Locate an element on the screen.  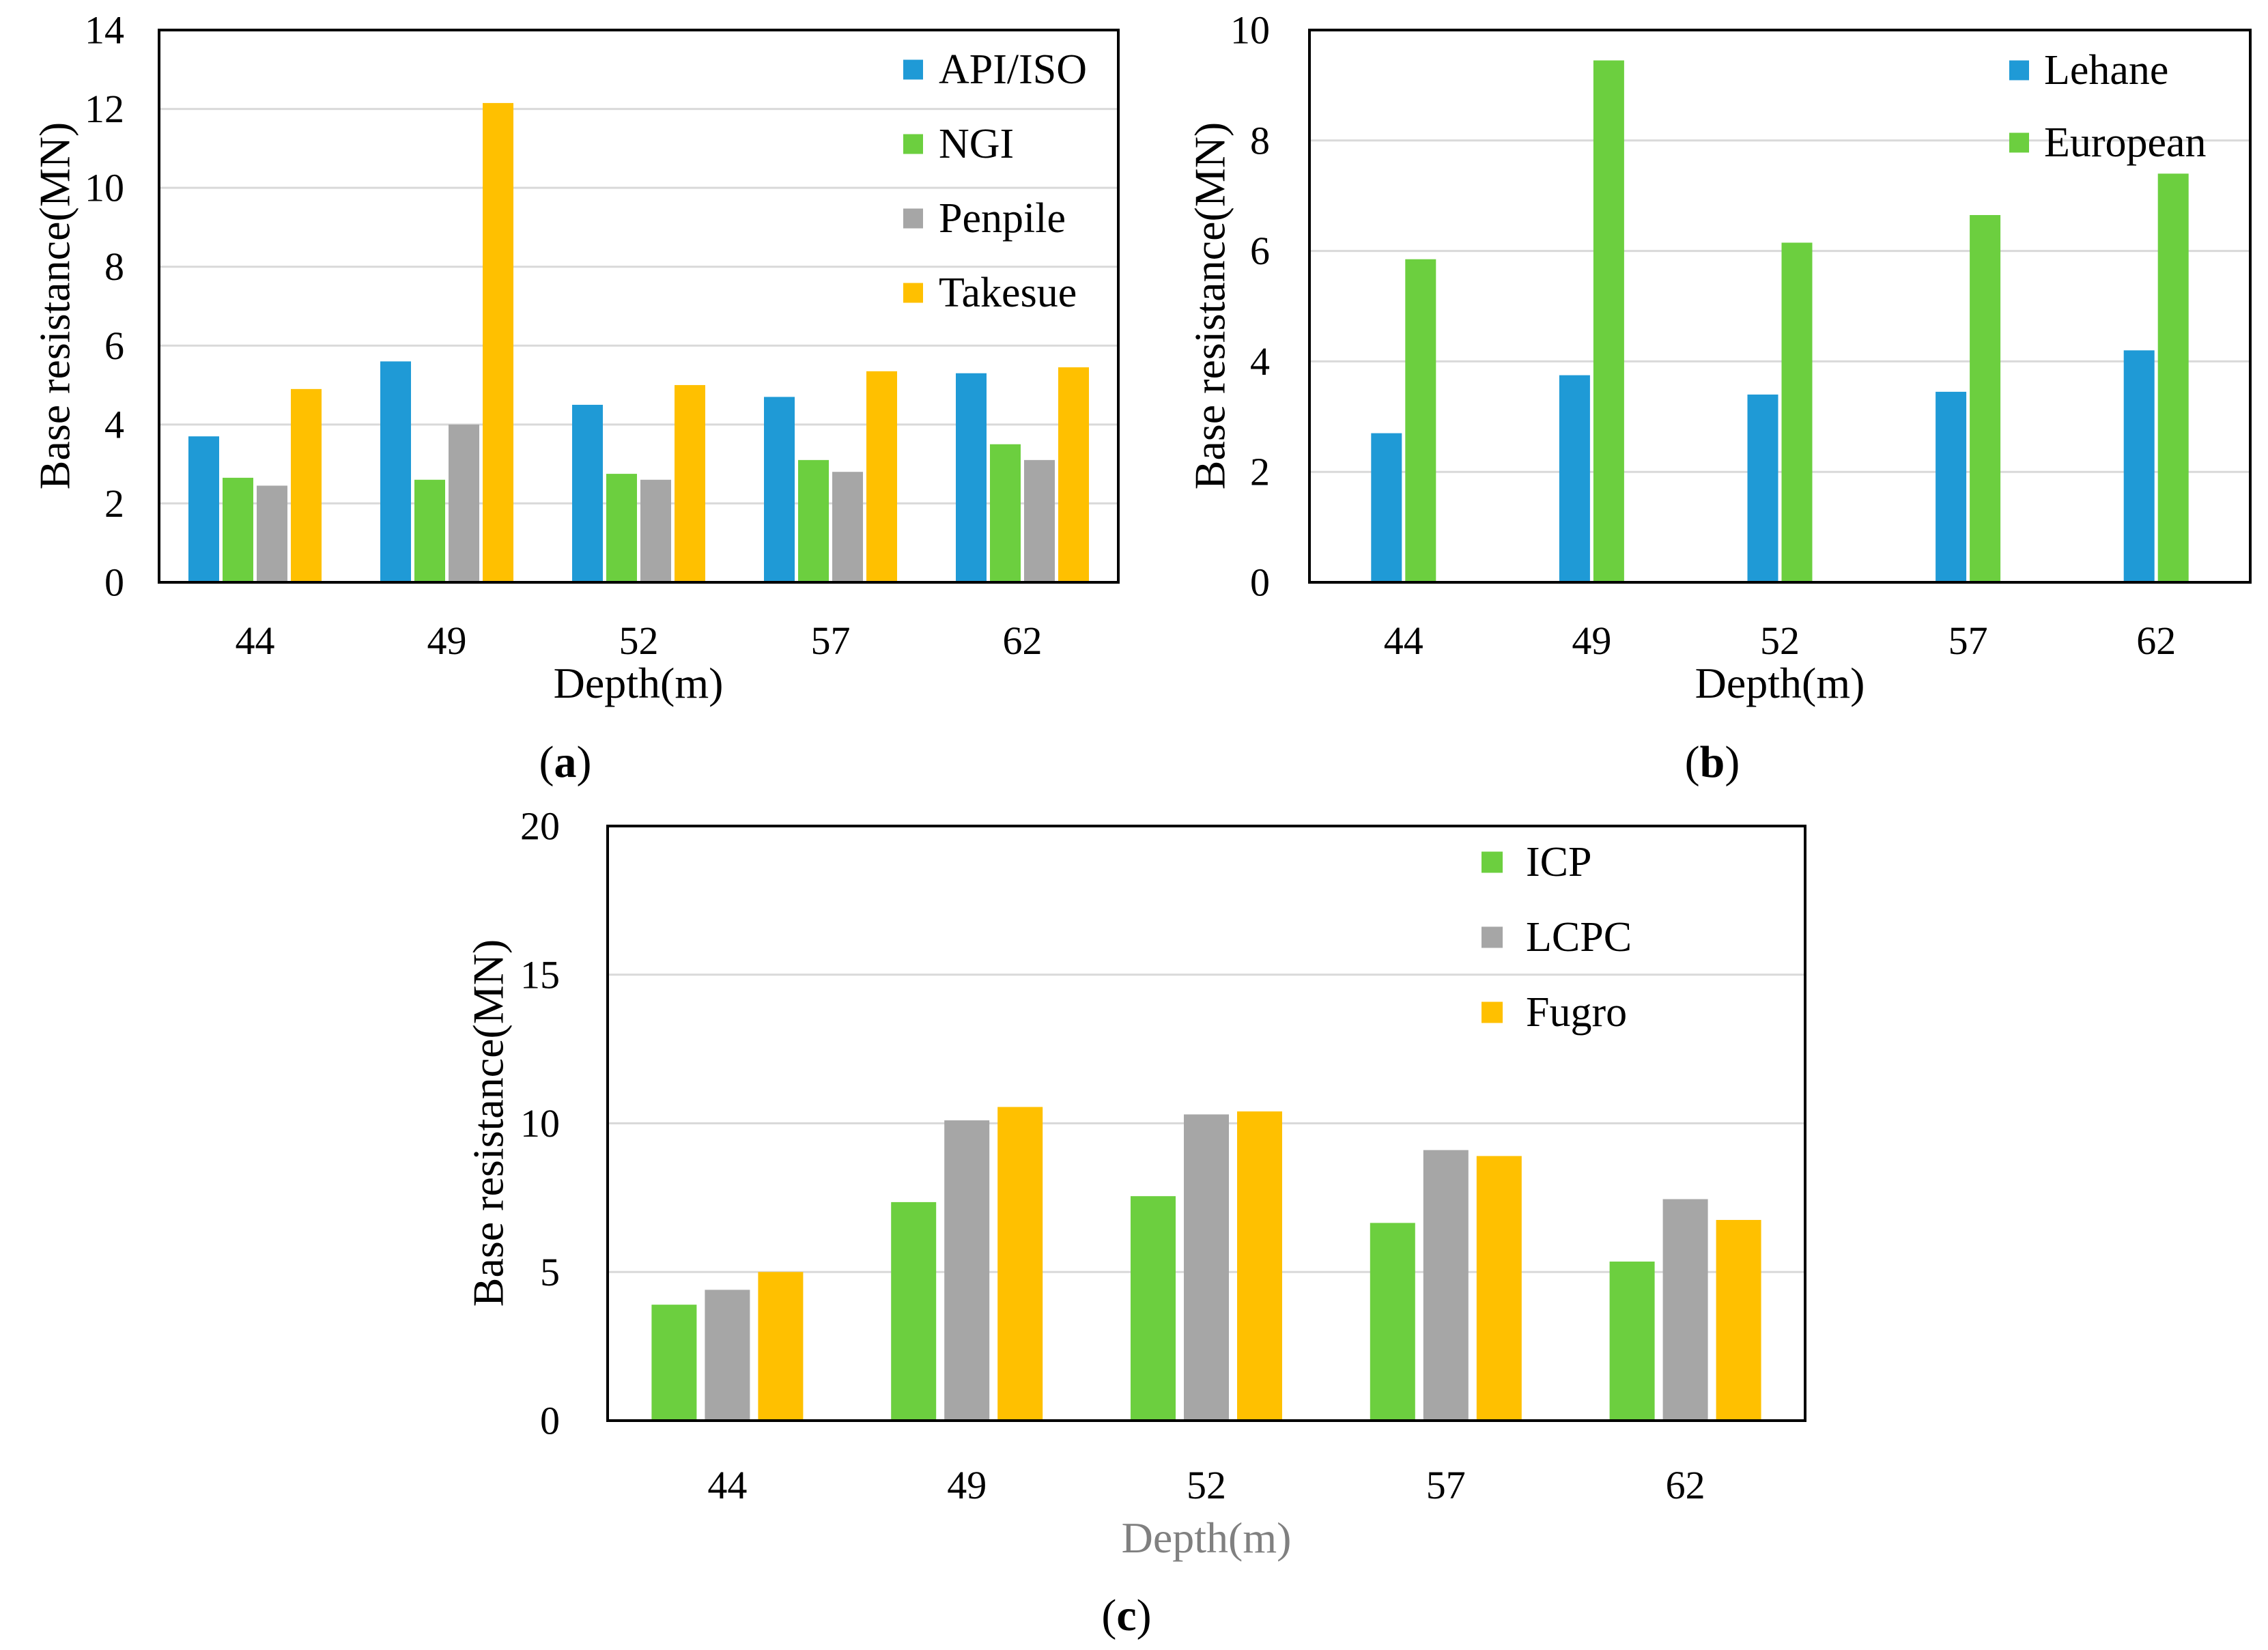
legend: API/ISO NGI Penpile Takesue is located at coordinates (995, 181).